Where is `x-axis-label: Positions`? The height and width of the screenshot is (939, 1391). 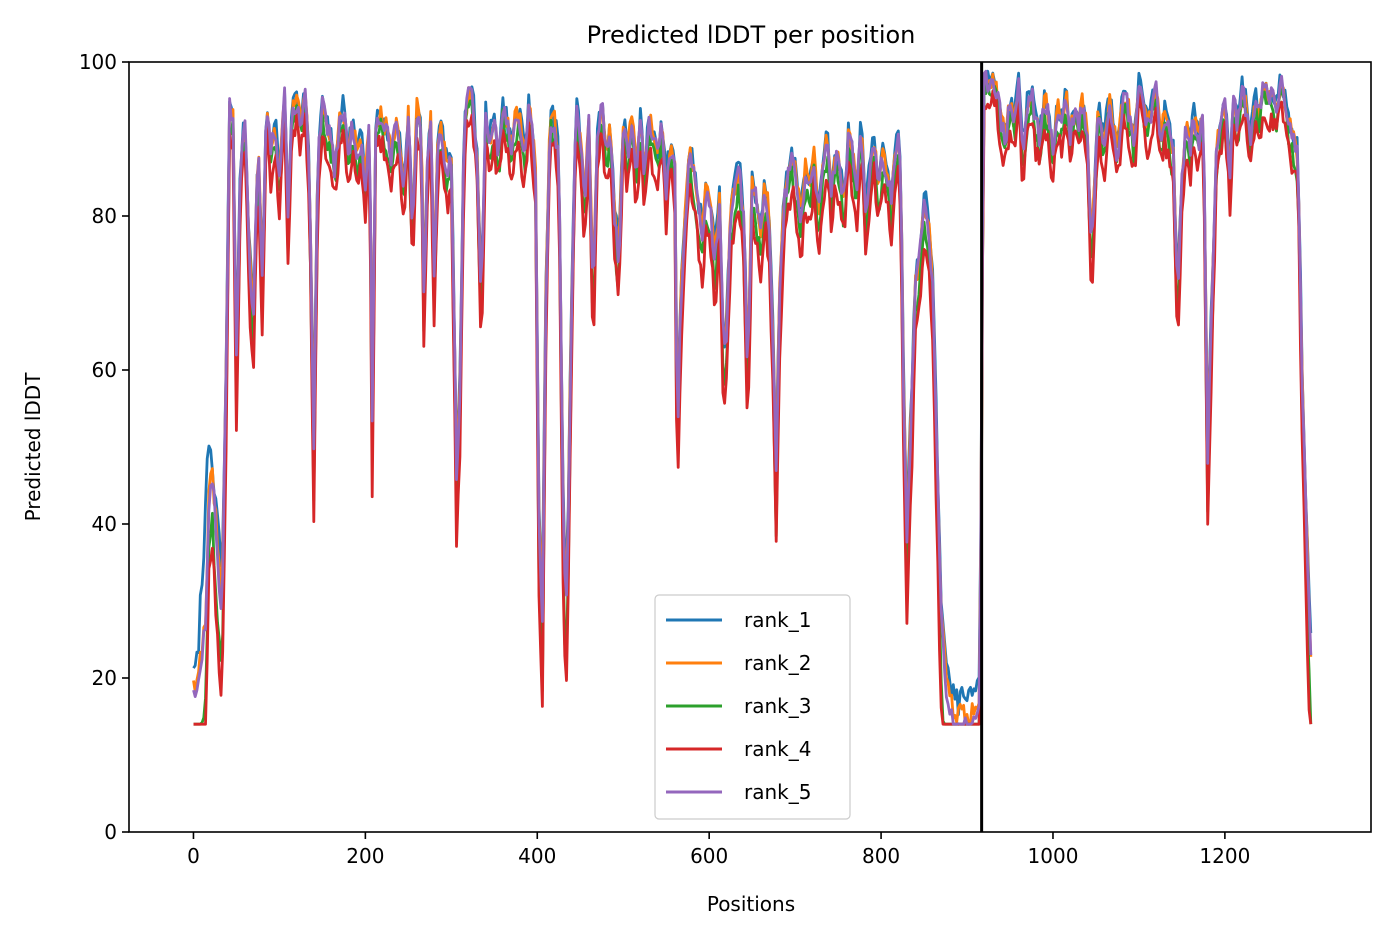 x-axis-label: Positions is located at coordinates (751, 904).